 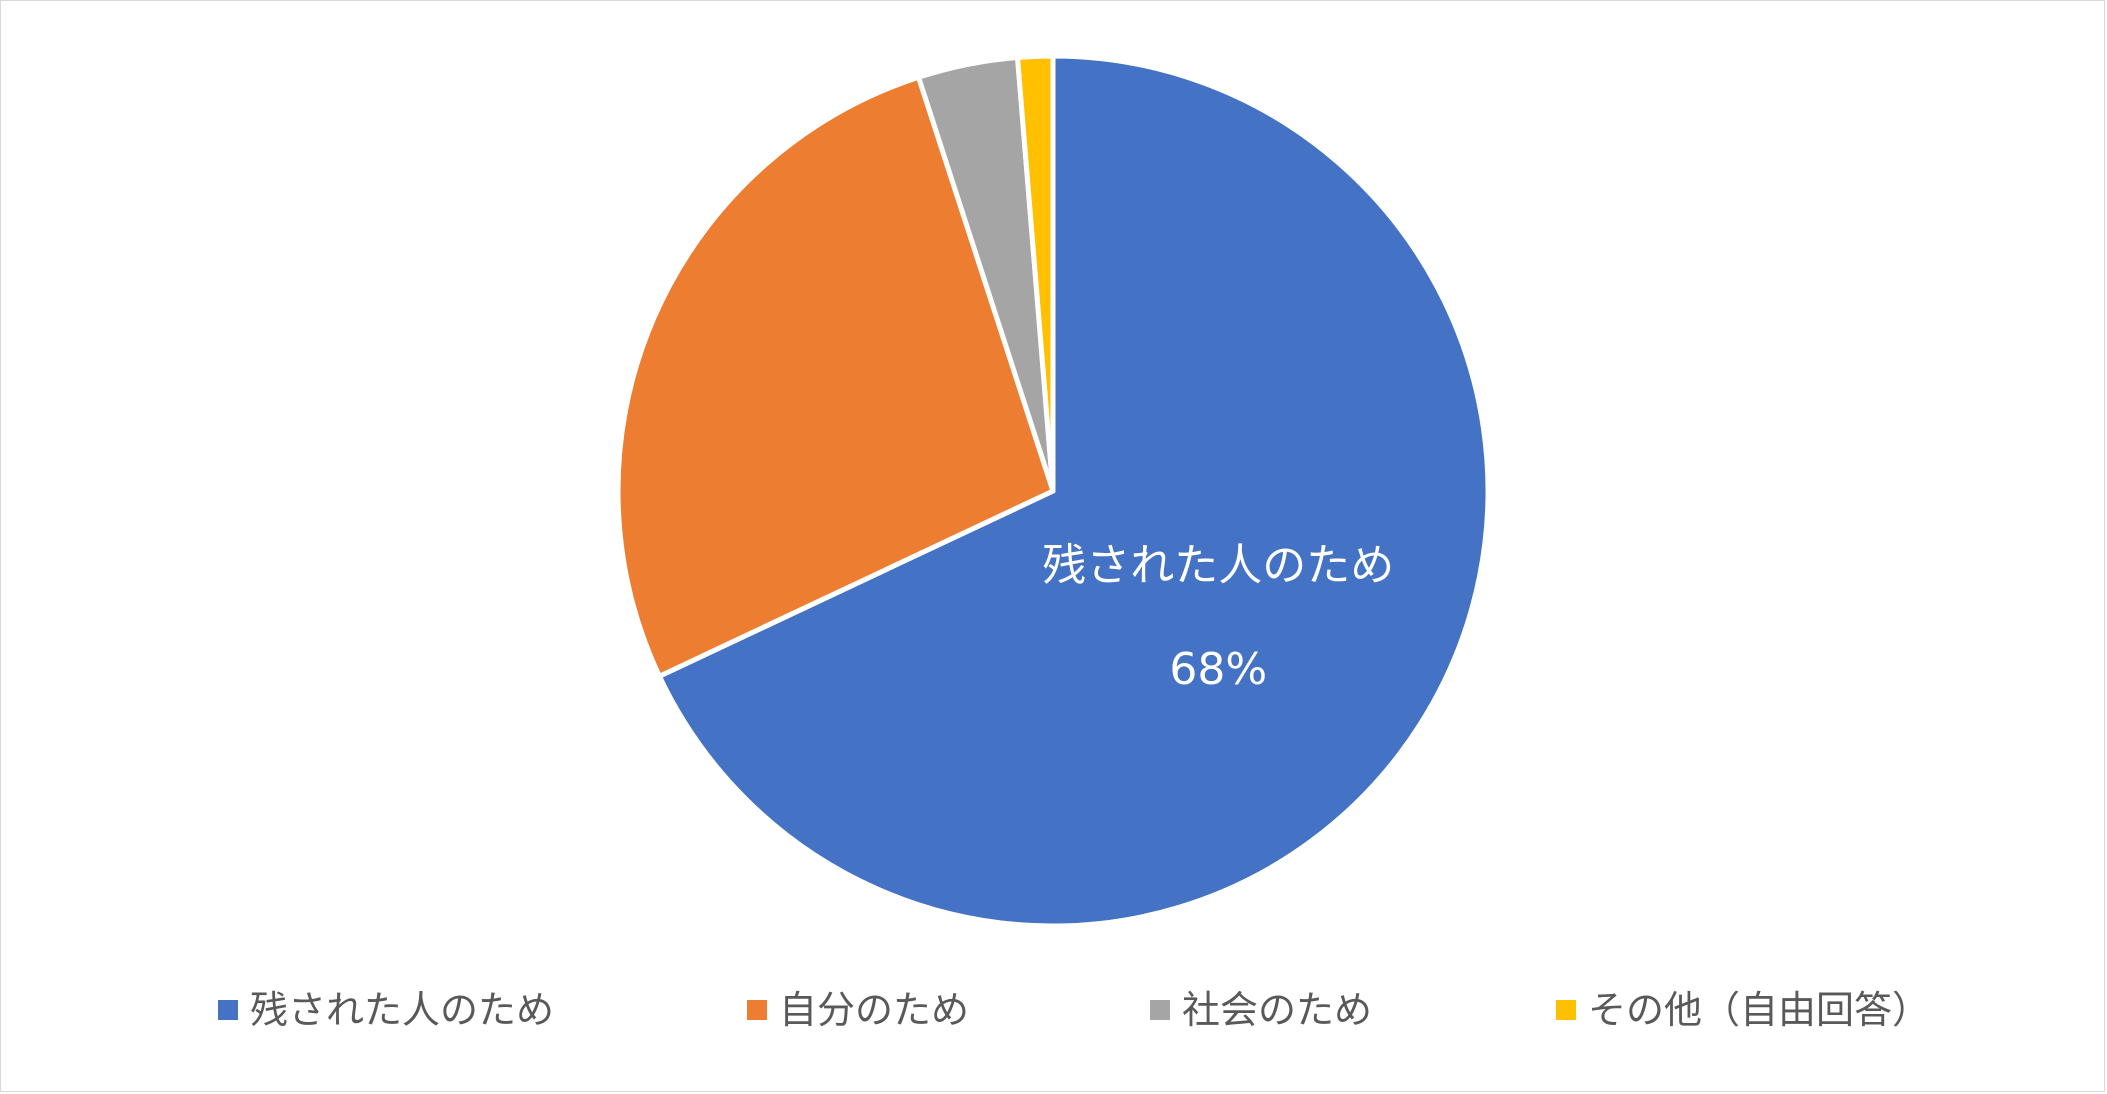 I want to click on data-label-name-0: 残された人のため, so click(x=1218, y=565).